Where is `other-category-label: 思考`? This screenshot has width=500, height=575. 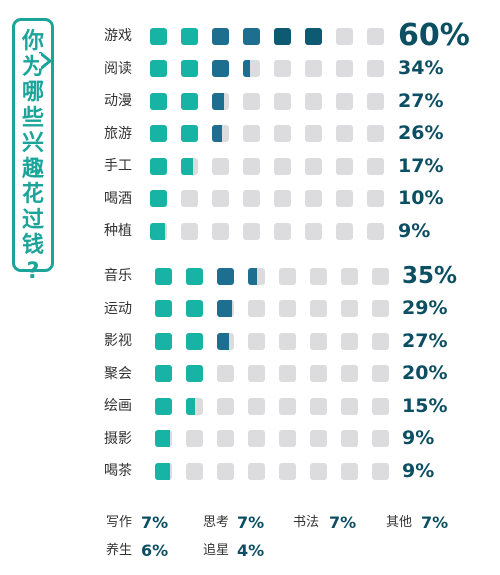
other-category-label: 思考 is located at coordinates (216, 522).